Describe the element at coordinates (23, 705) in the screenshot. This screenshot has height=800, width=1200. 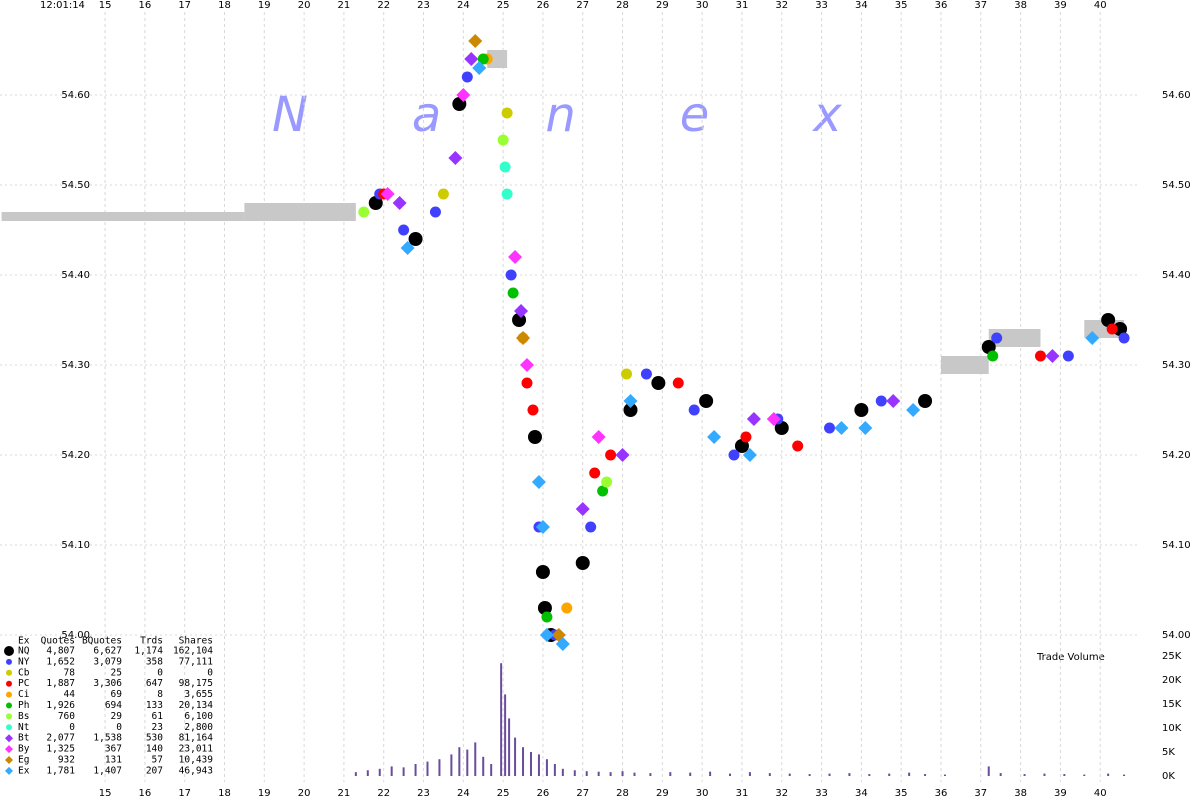
I see `legend-name: Ph` at that location.